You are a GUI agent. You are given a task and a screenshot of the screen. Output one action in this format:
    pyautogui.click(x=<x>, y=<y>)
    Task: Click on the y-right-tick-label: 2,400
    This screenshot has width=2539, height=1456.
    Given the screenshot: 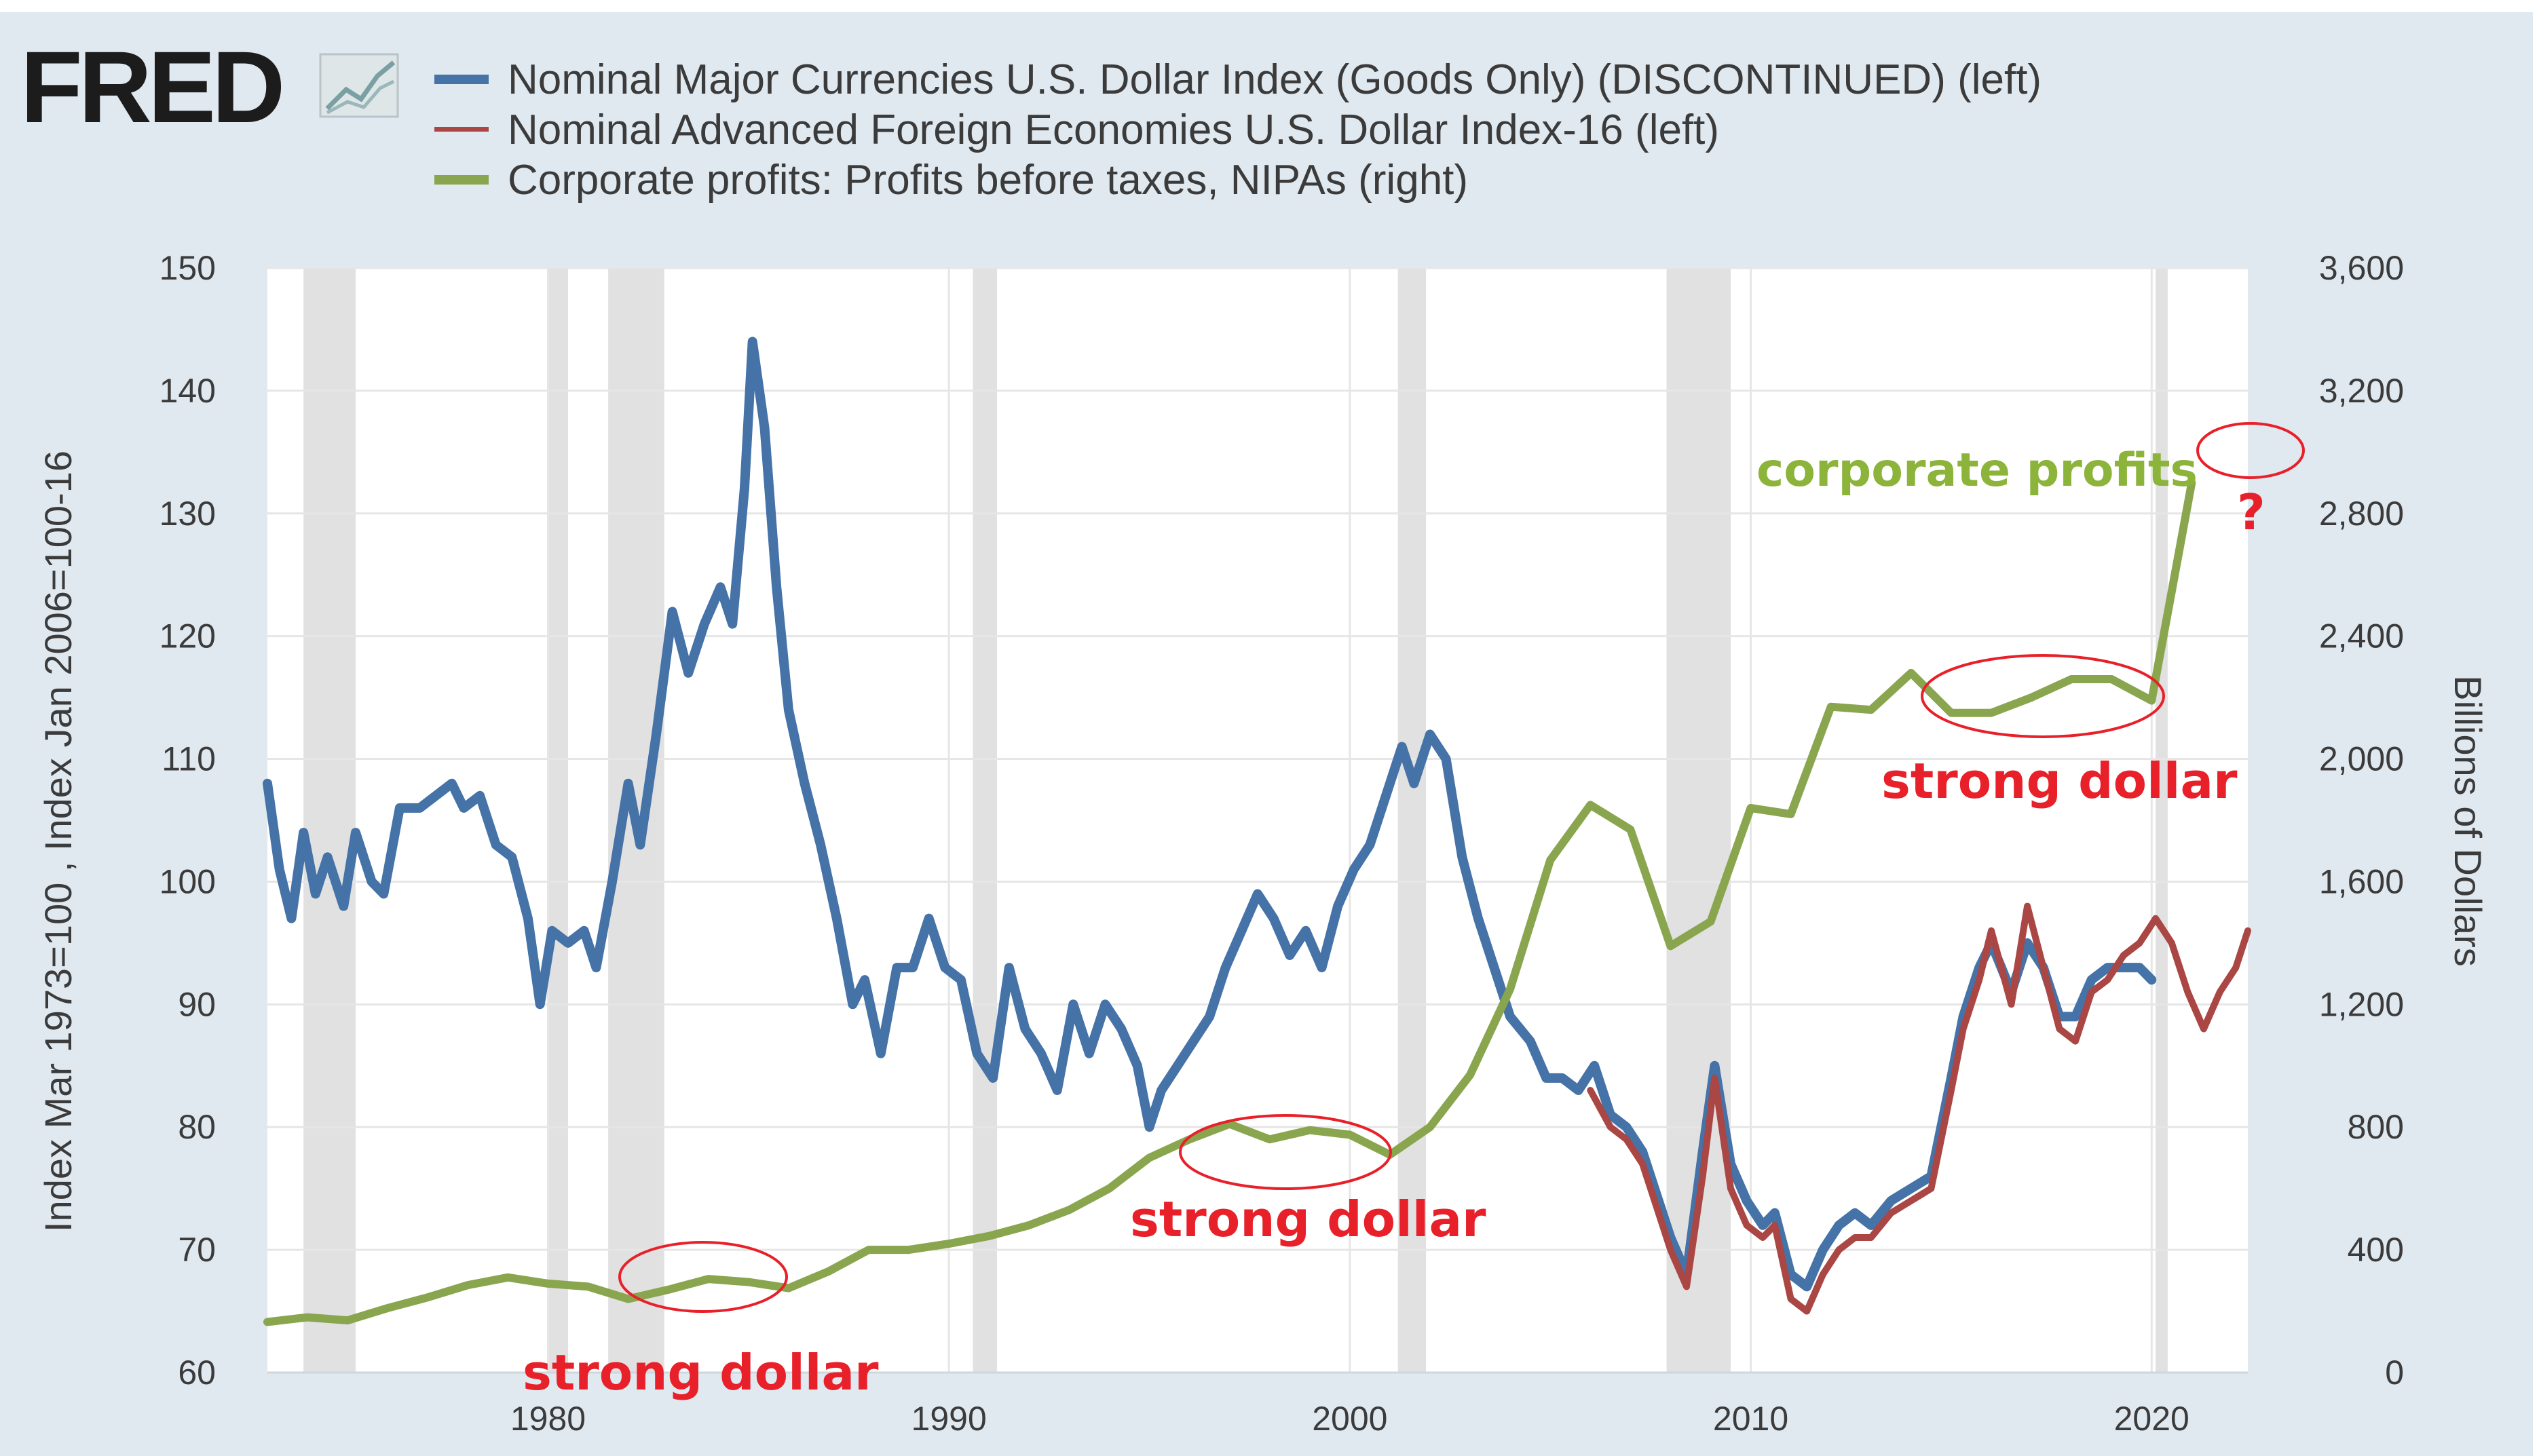 What is the action you would take?
    pyautogui.click(x=2361, y=636)
    